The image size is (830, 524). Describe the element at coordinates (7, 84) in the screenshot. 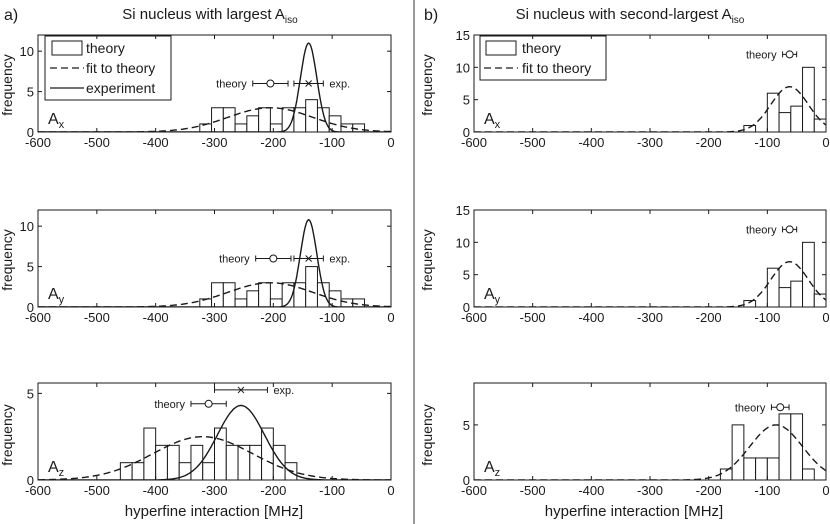

I see `ylabel-a-x: frequency` at that location.